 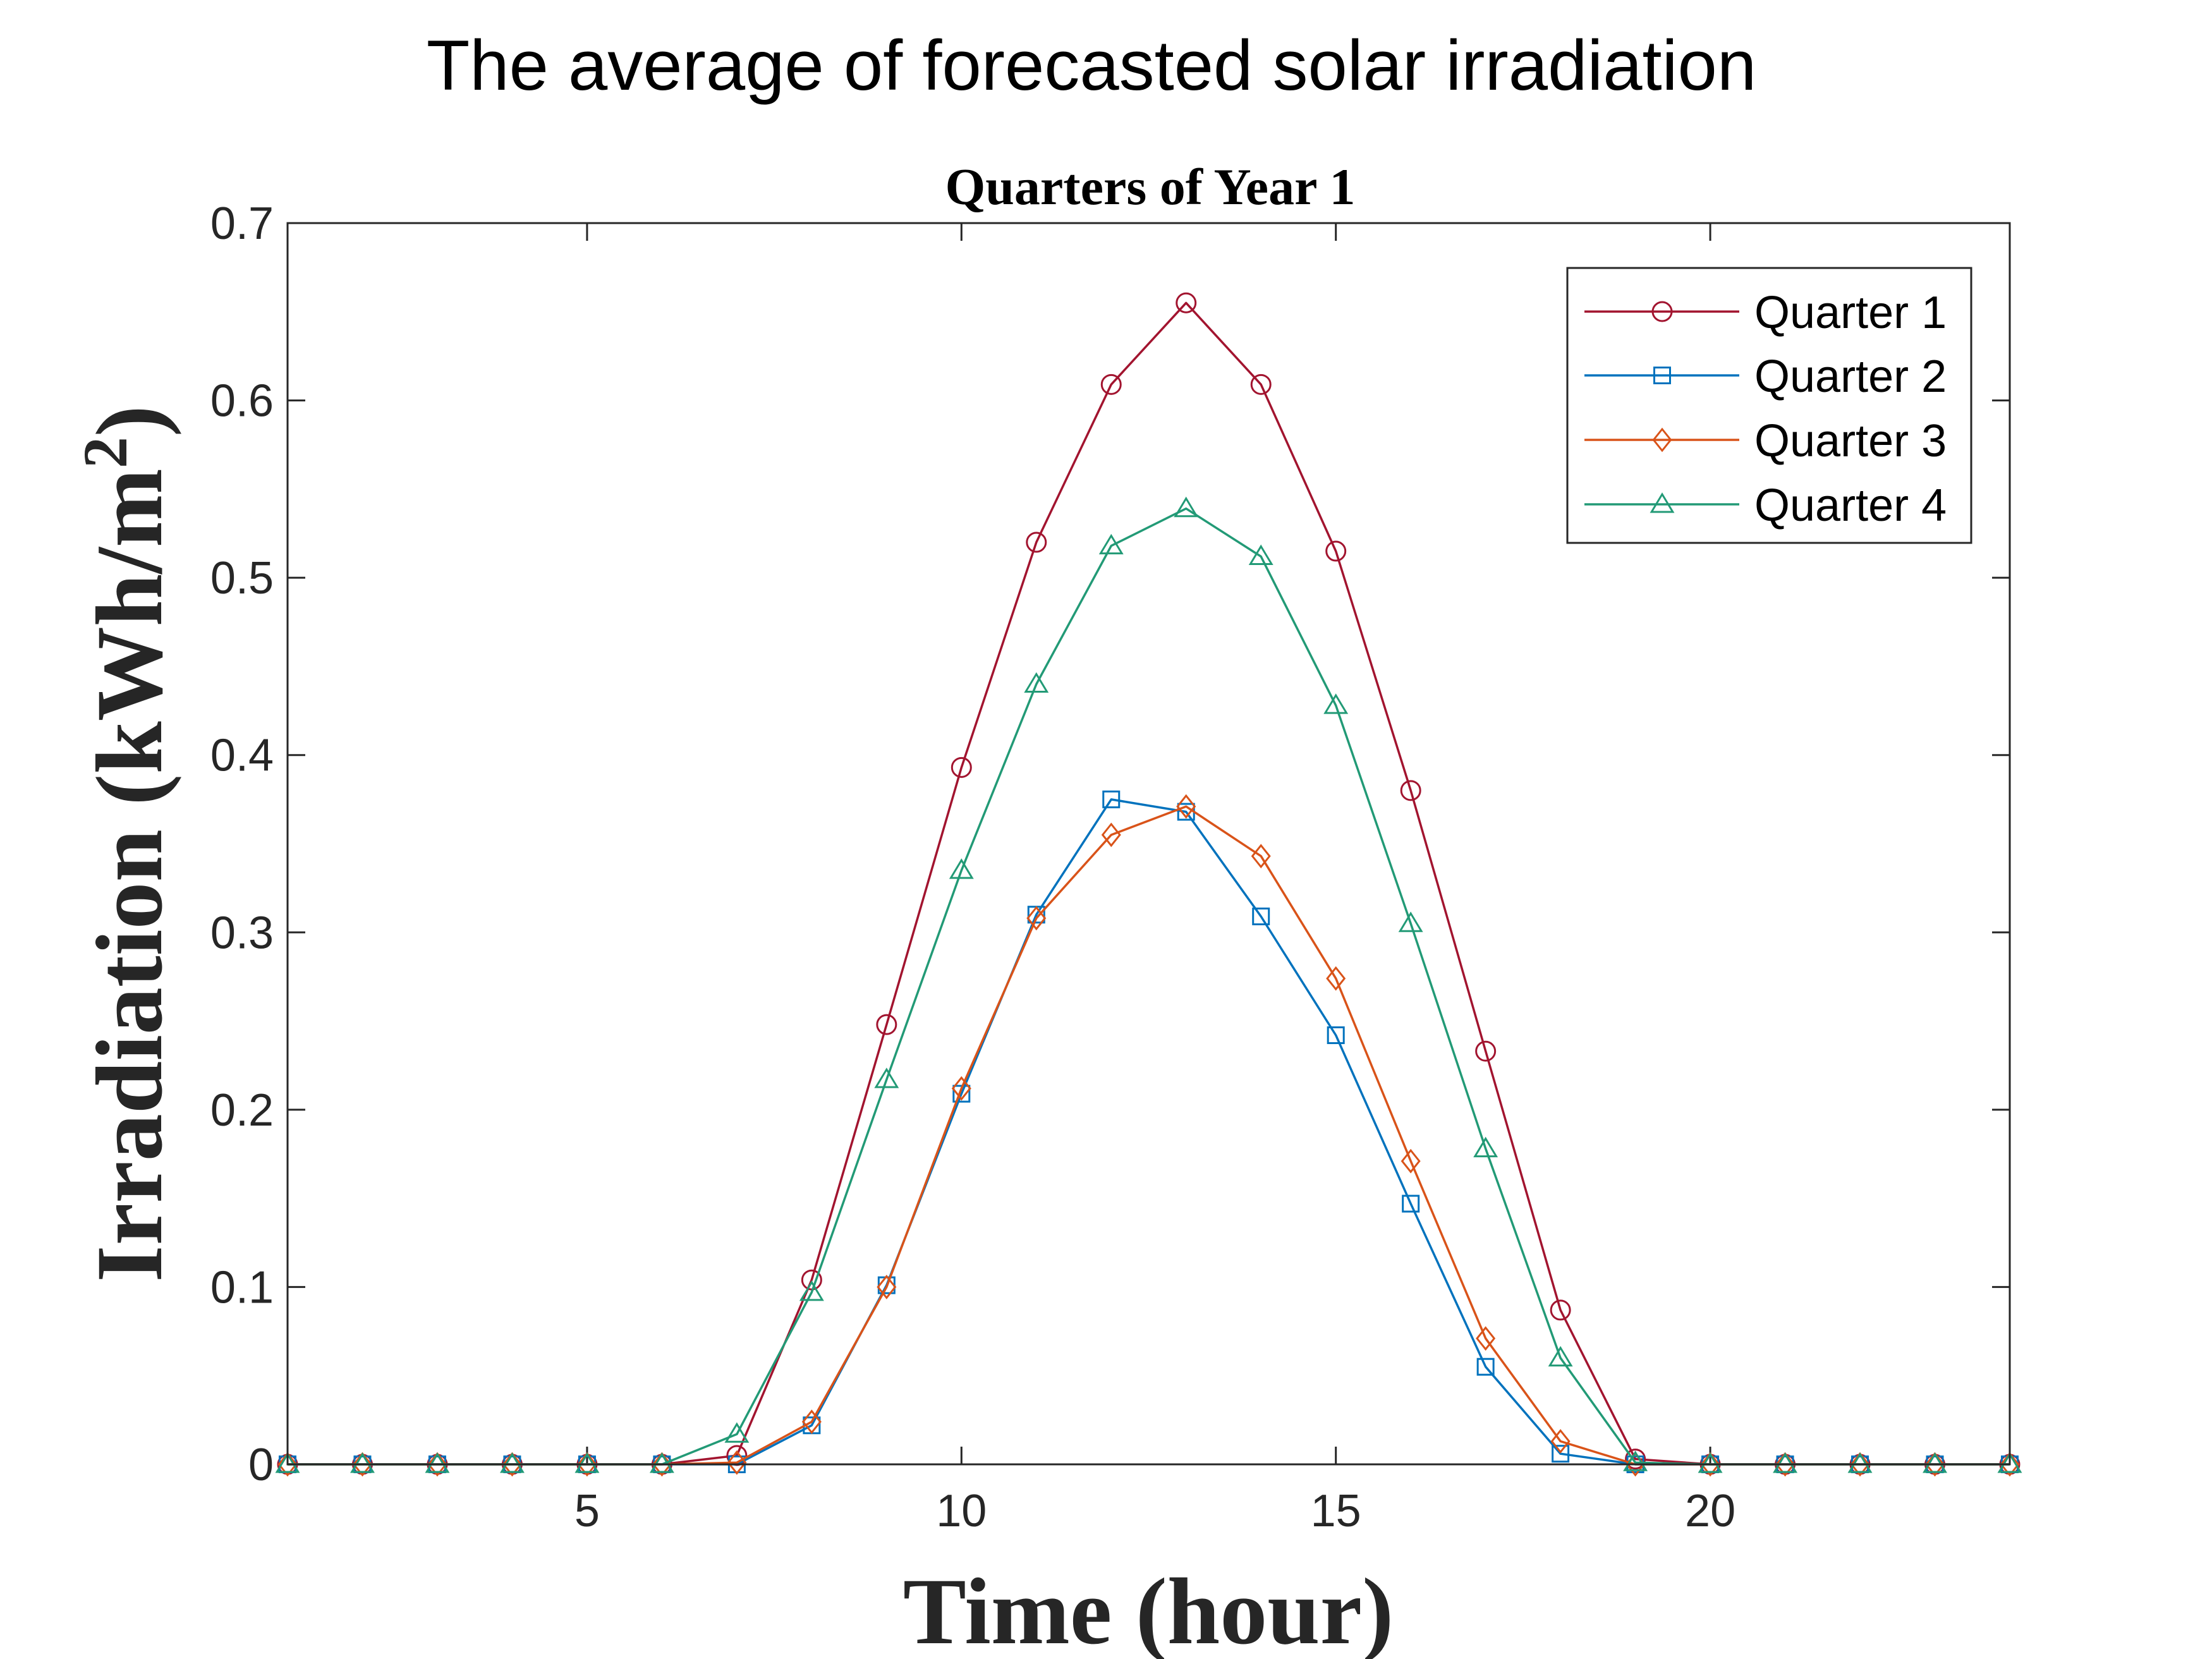 What do you see at coordinates (129, 875) in the screenshot?
I see `y-axis-label-main: Irradiation (kWh/m` at bounding box center [129, 875].